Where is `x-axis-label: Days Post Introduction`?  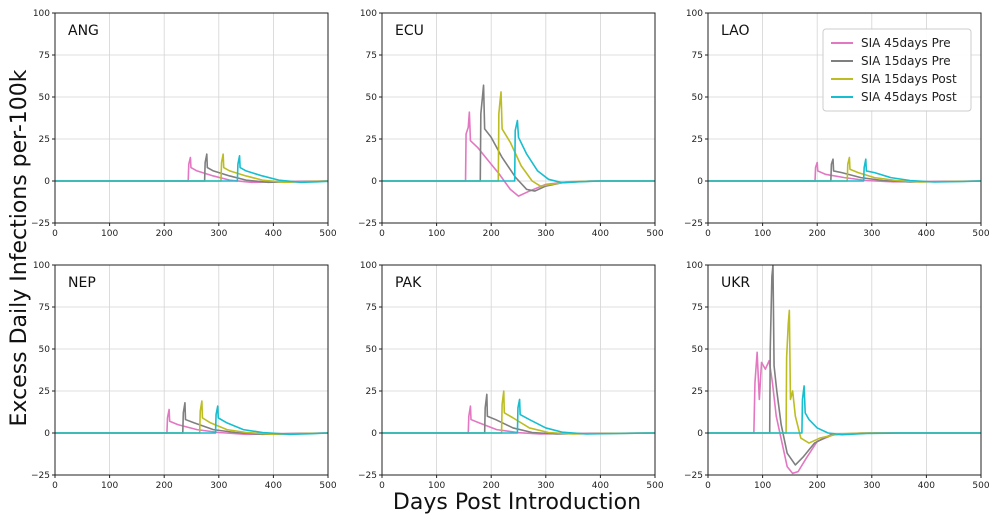 x-axis-label: Days Post Introduction is located at coordinates (517, 502).